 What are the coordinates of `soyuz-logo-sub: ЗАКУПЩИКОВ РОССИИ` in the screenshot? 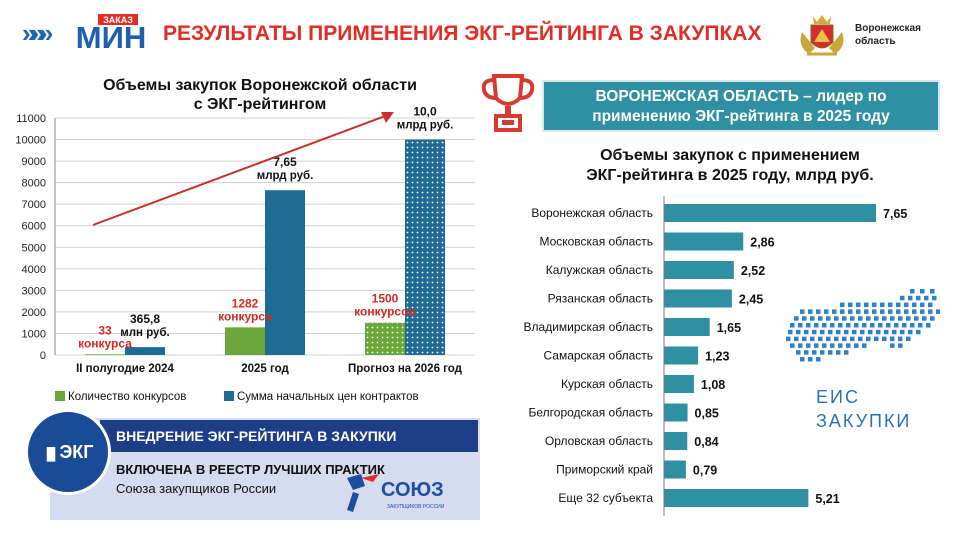 It's located at (416, 507).